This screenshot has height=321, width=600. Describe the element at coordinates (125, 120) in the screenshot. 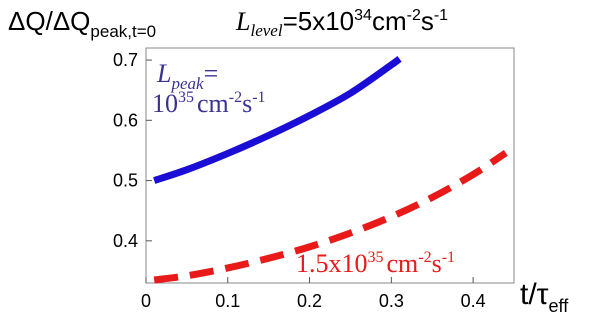

I see `y-tick-label-2: 0.6` at that location.